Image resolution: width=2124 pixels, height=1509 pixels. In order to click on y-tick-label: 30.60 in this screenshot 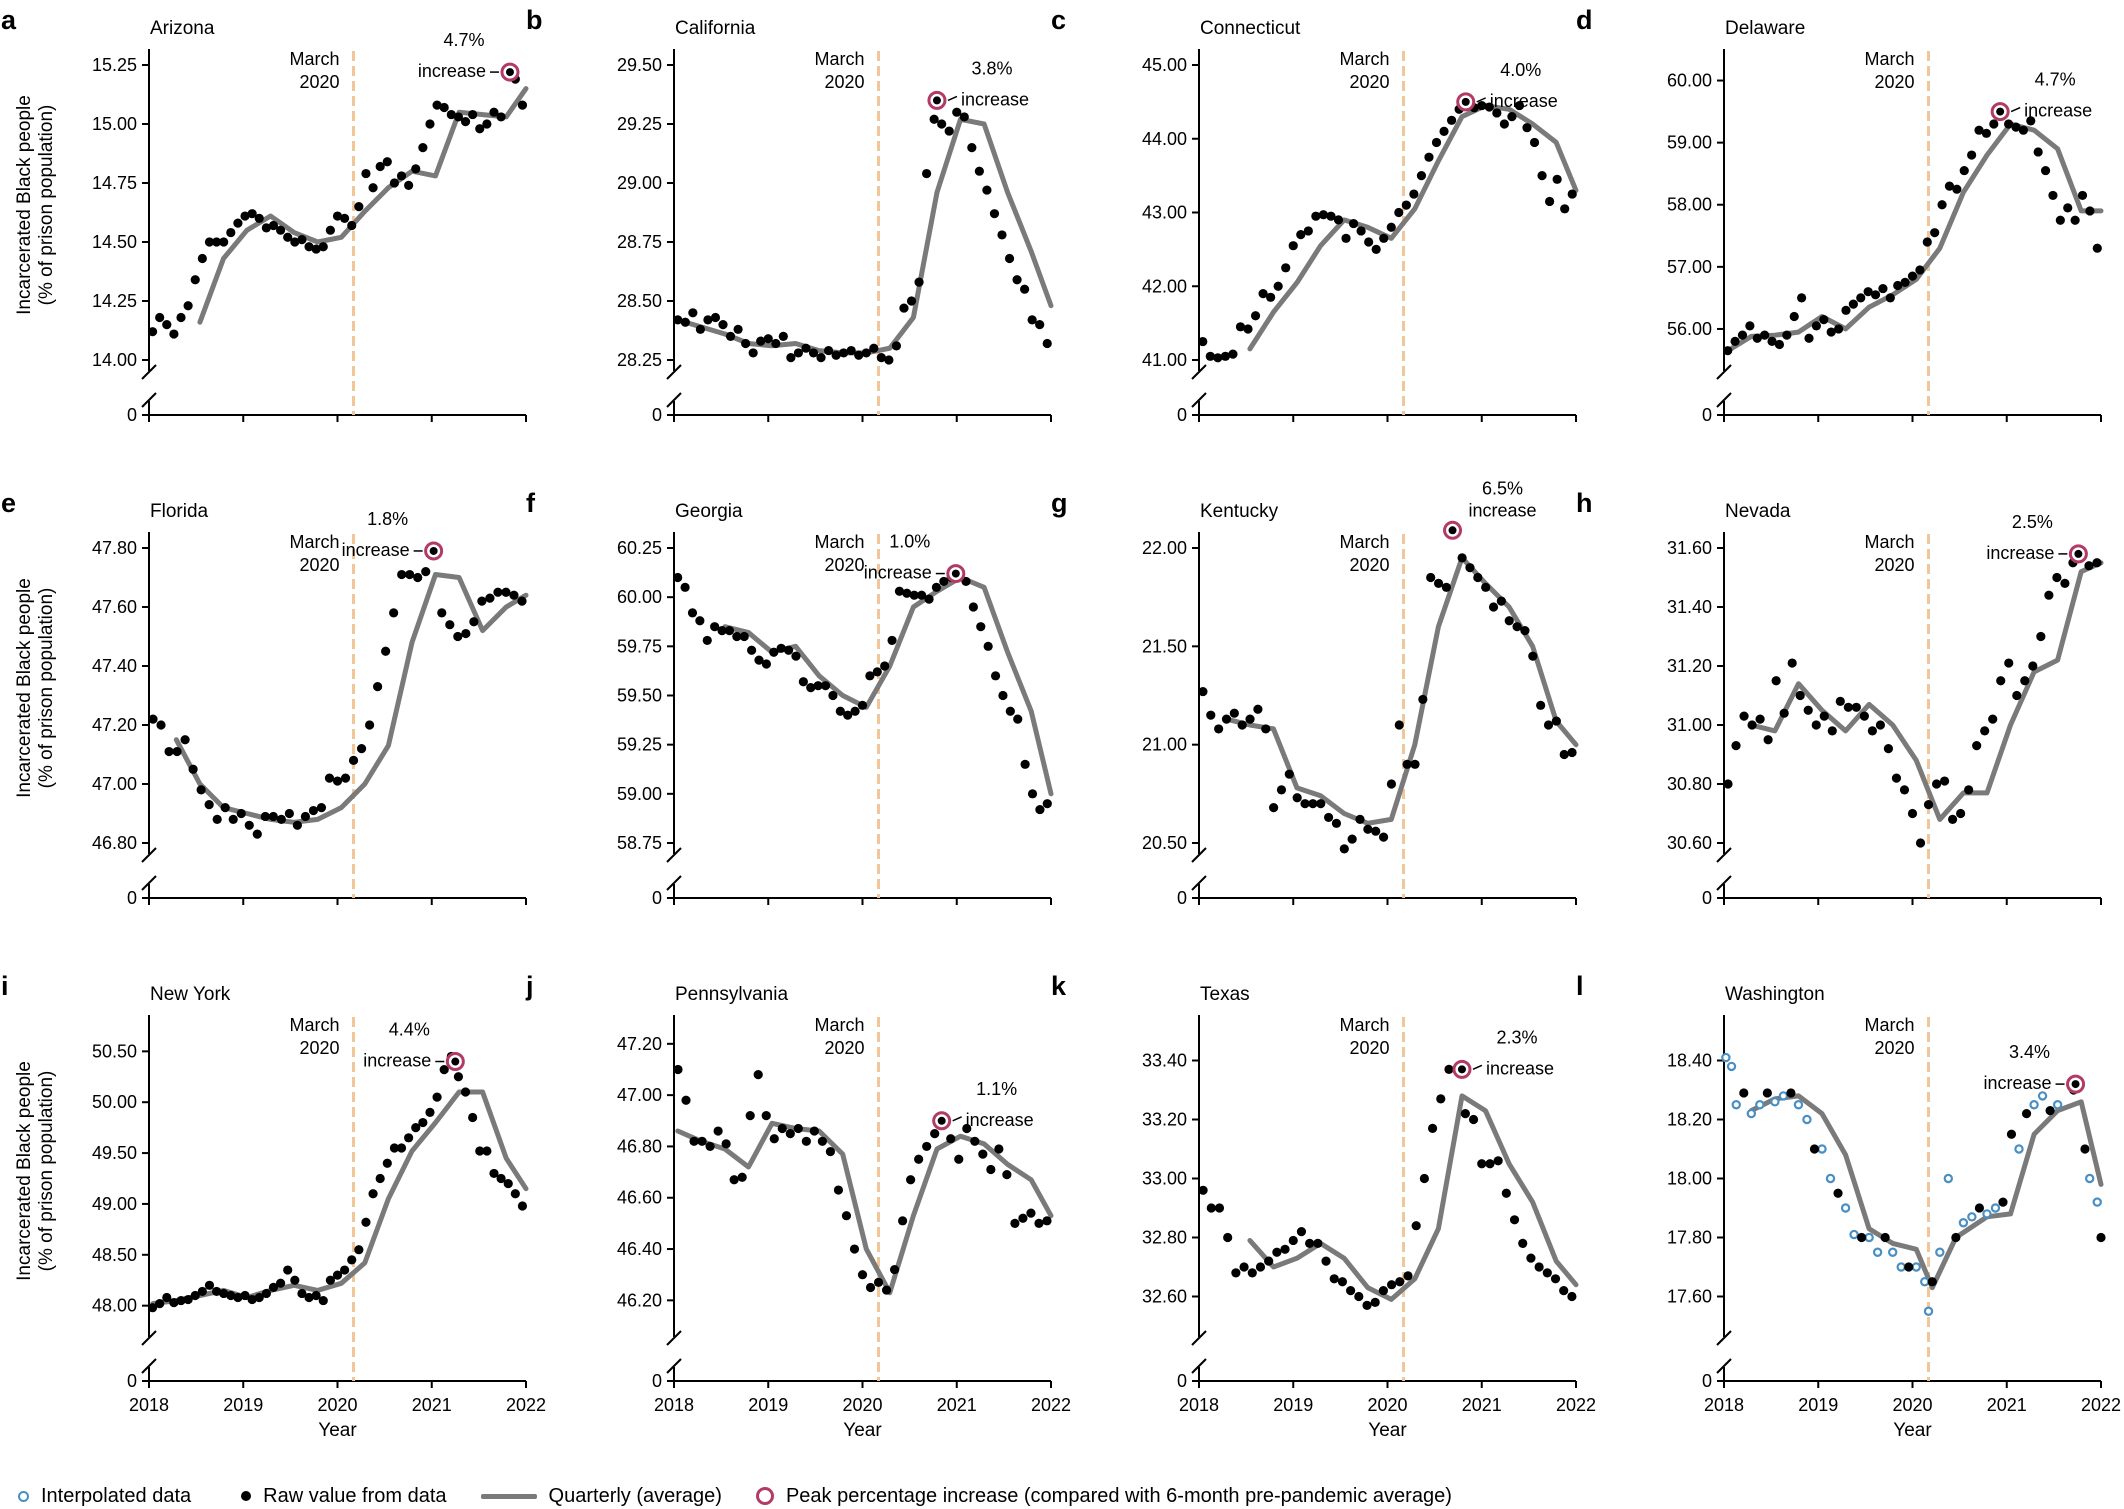, I will do `click(1689, 843)`.